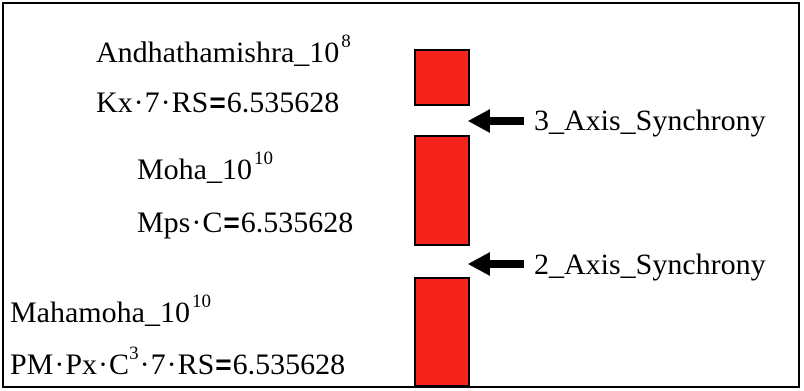  I want to click on block-3-formula: PM·Px·C3·7·RS=6.535628, so click(178, 362).